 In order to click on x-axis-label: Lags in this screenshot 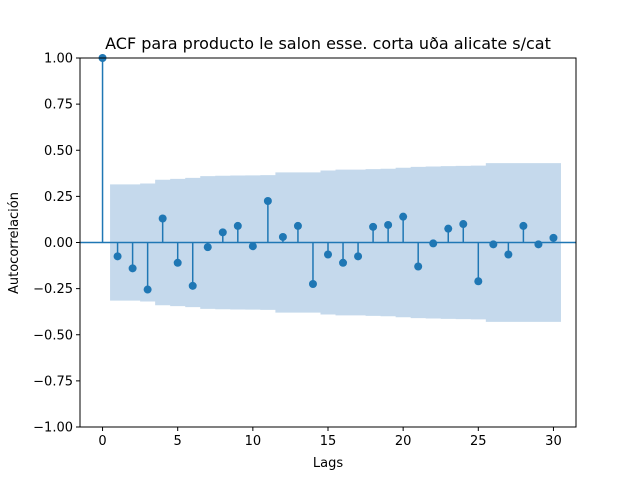, I will do `click(328, 463)`.